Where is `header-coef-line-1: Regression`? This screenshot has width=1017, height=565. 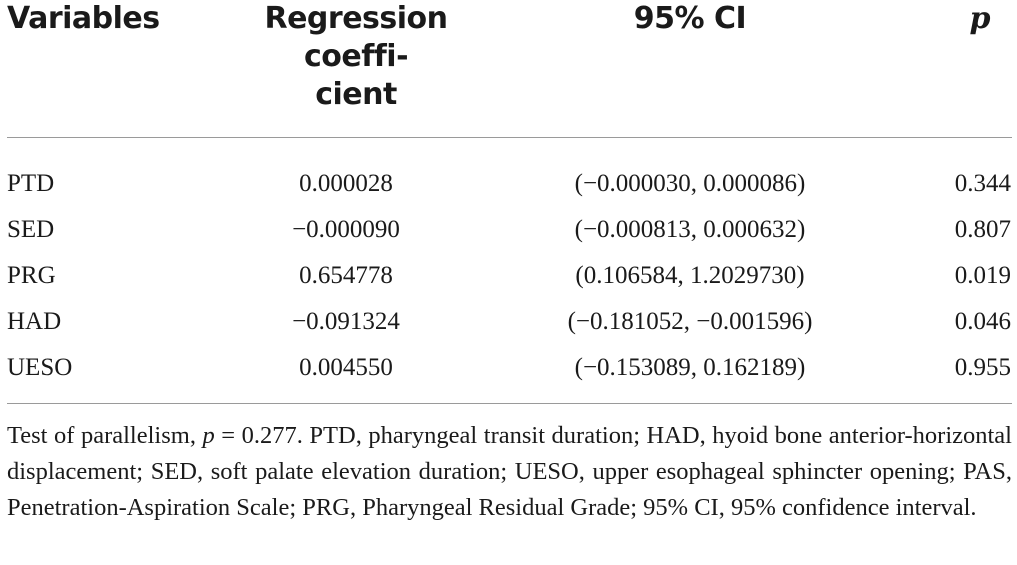
header-coef-line-1: Regression is located at coordinates (356, 18).